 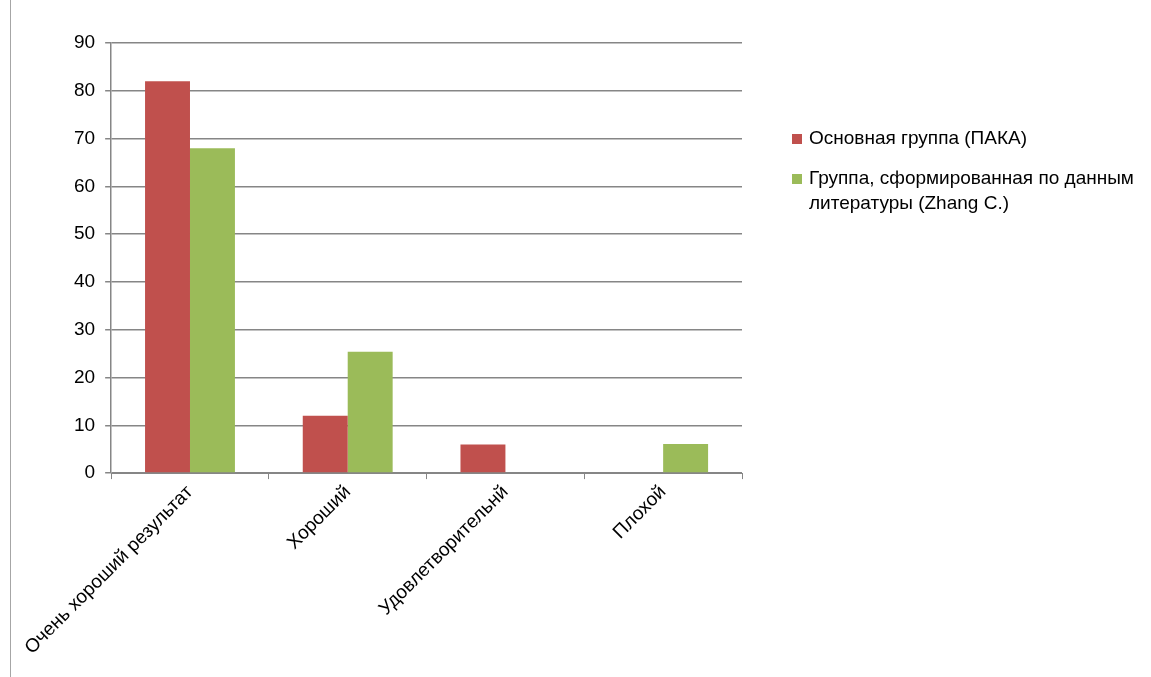 What do you see at coordinates (918, 138) in the screenshot?
I see `legend-label: Основная группа (ПАКА)` at bounding box center [918, 138].